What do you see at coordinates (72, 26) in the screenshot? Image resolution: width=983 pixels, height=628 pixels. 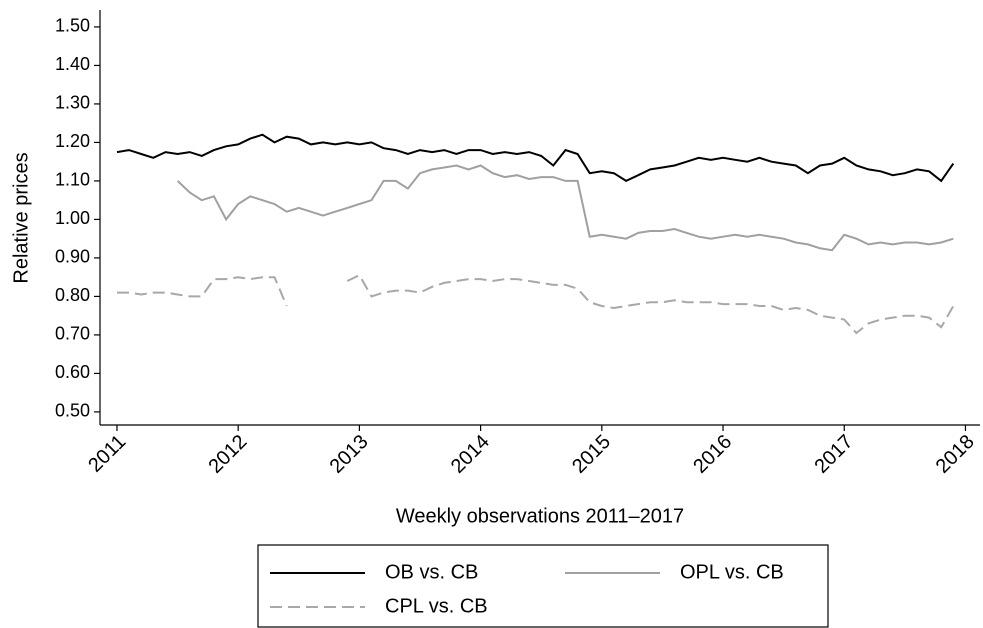 I see `y-tick-label: 1.50` at bounding box center [72, 26].